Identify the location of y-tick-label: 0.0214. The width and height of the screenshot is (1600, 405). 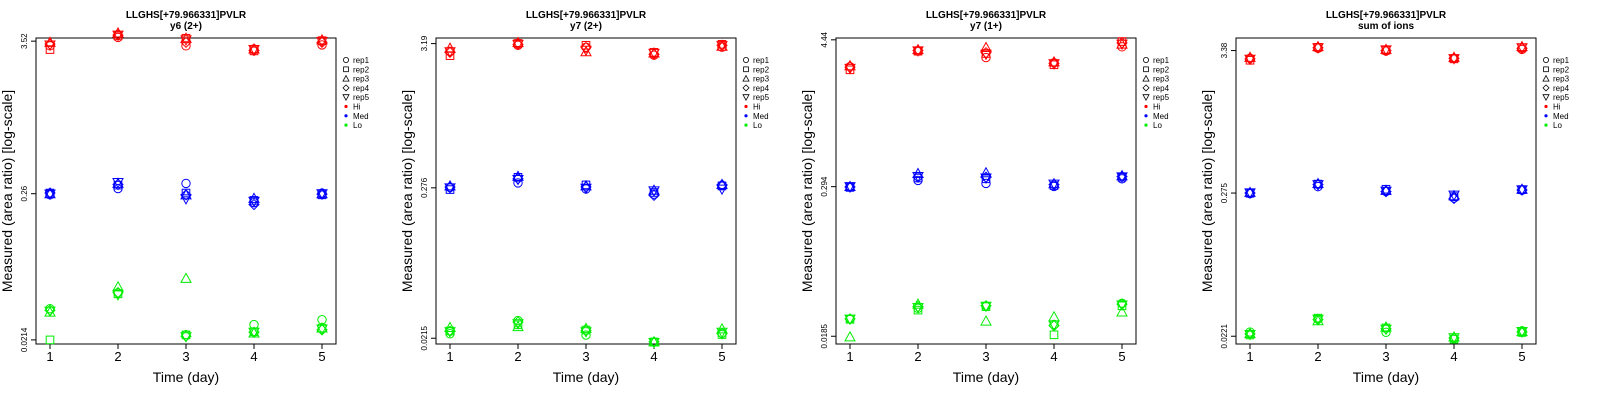
(24, 339).